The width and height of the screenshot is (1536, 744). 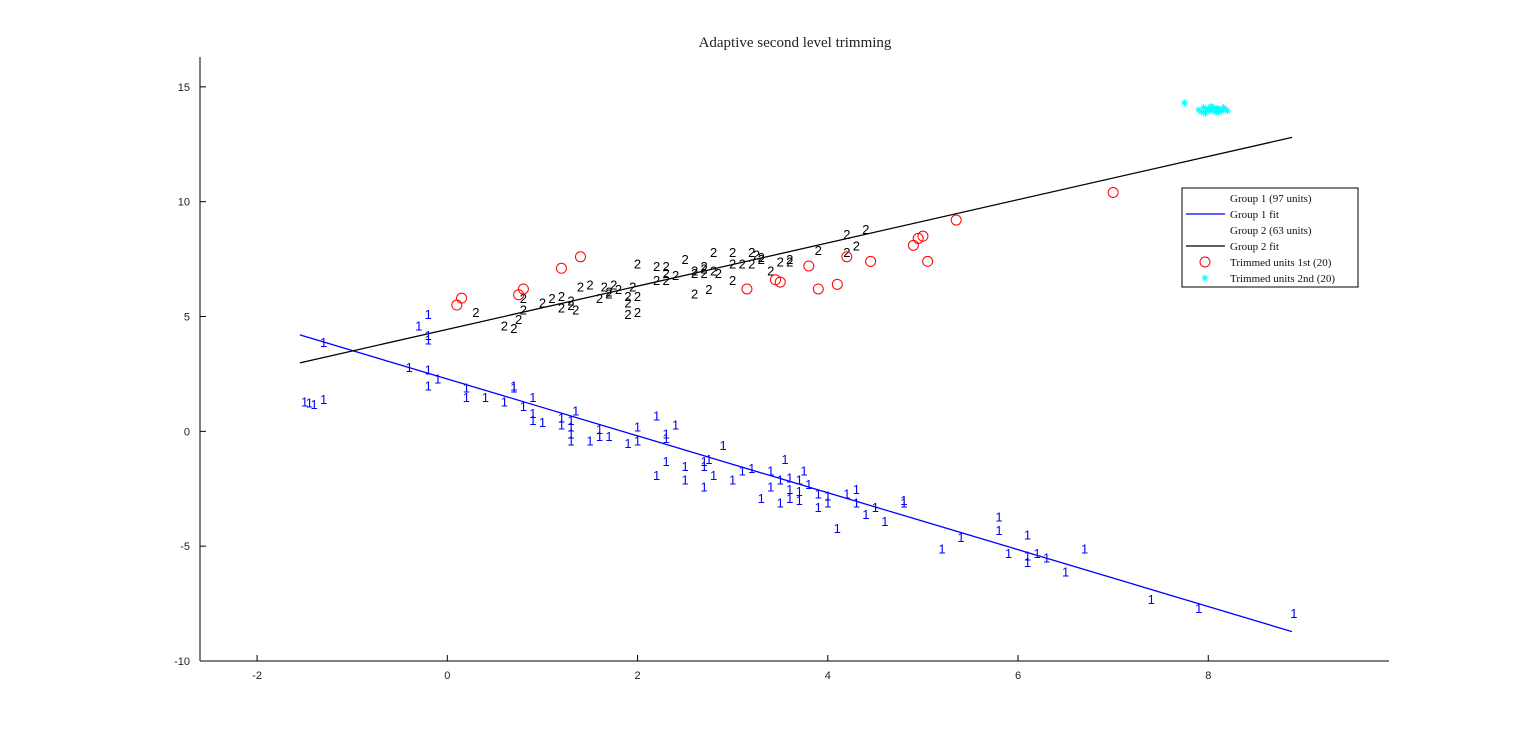 I want to click on chart-title: Adaptive second level trimming, so click(x=795, y=43).